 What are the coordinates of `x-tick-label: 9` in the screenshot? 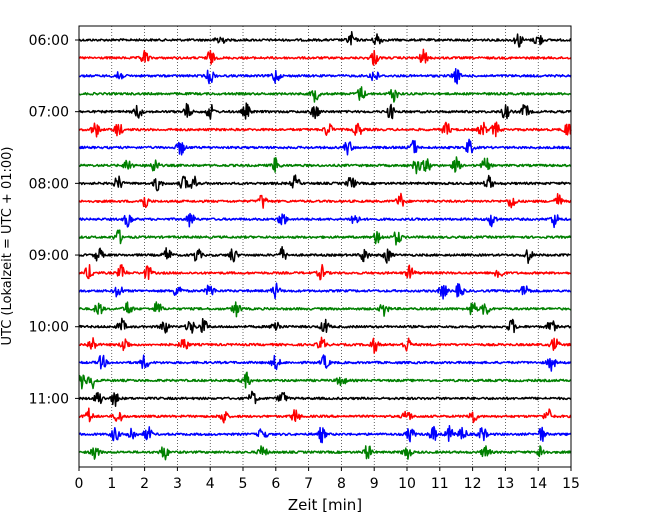 It's located at (374, 484).